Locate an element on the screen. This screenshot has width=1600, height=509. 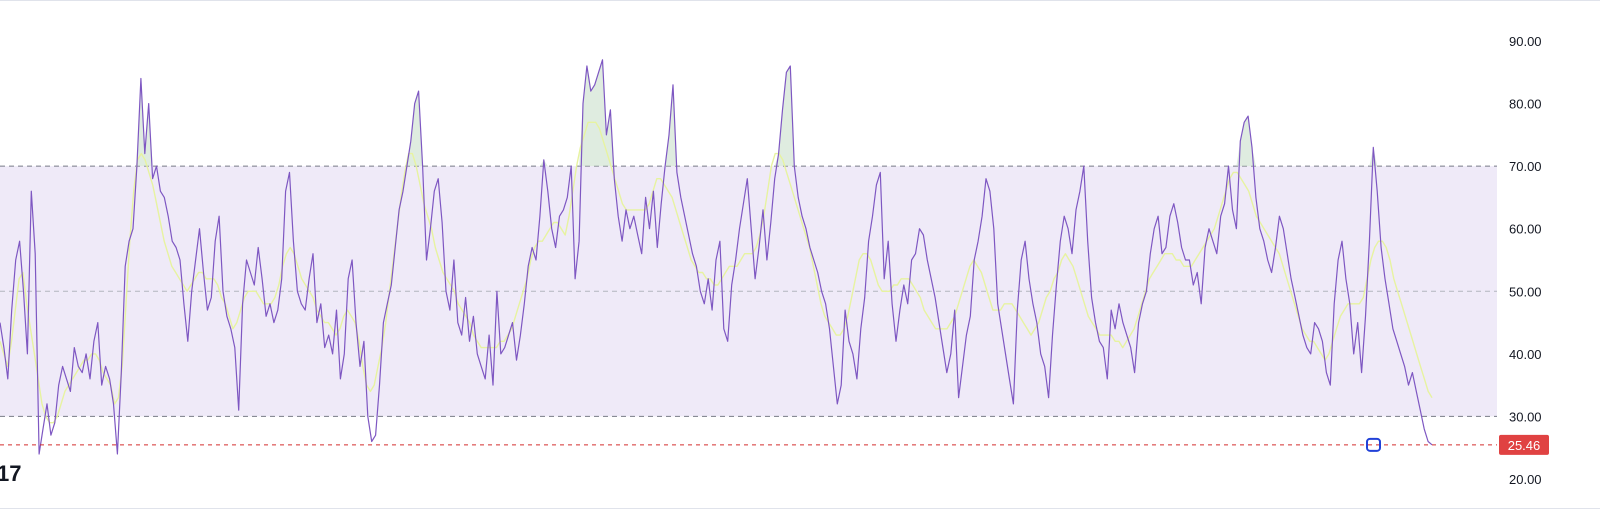
y-tick-label: 70.00 is located at coordinates (1525, 166).